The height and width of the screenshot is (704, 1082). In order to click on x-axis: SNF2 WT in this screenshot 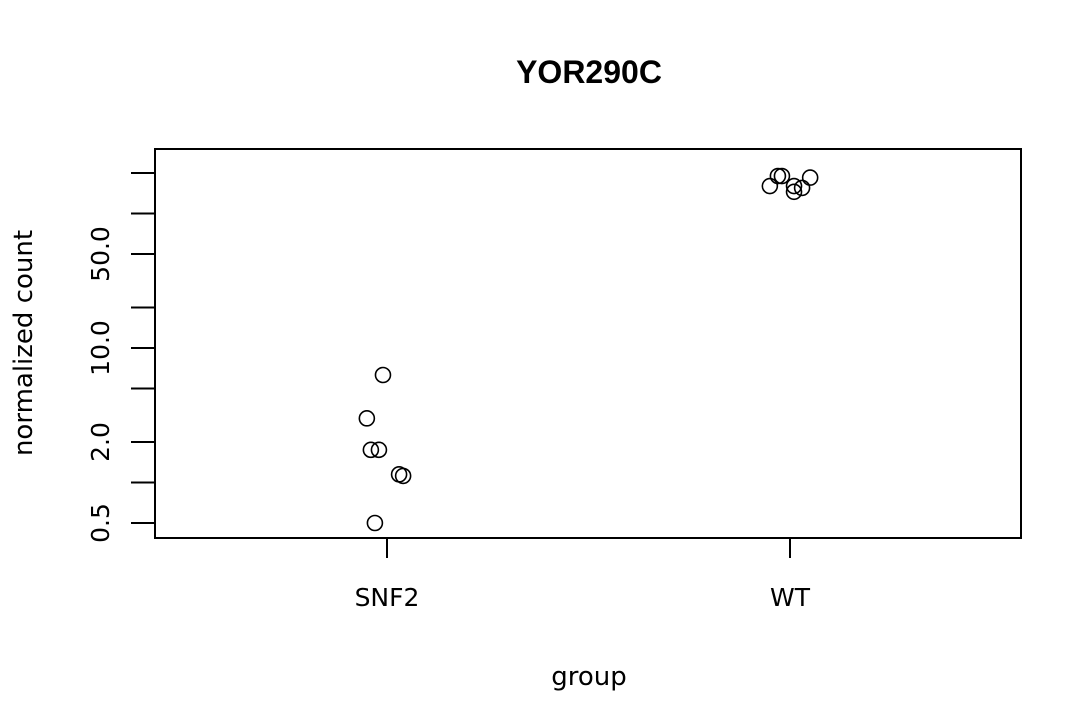, I will do `click(583, 575)`.